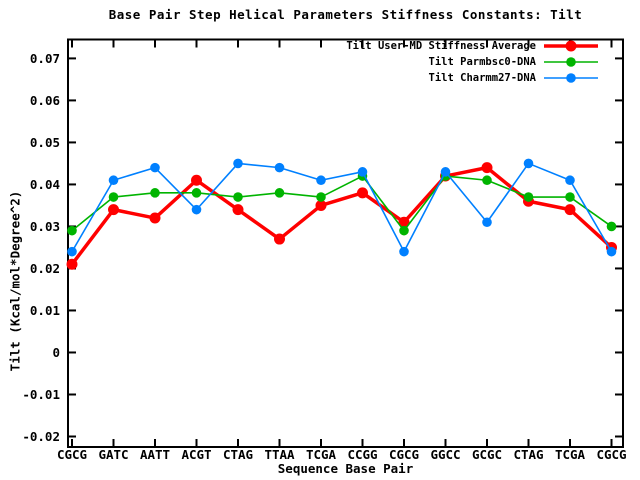  Describe the element at coordinates (155, 454) in the screenshot. I see `x-tick-label: AATT` at that location.